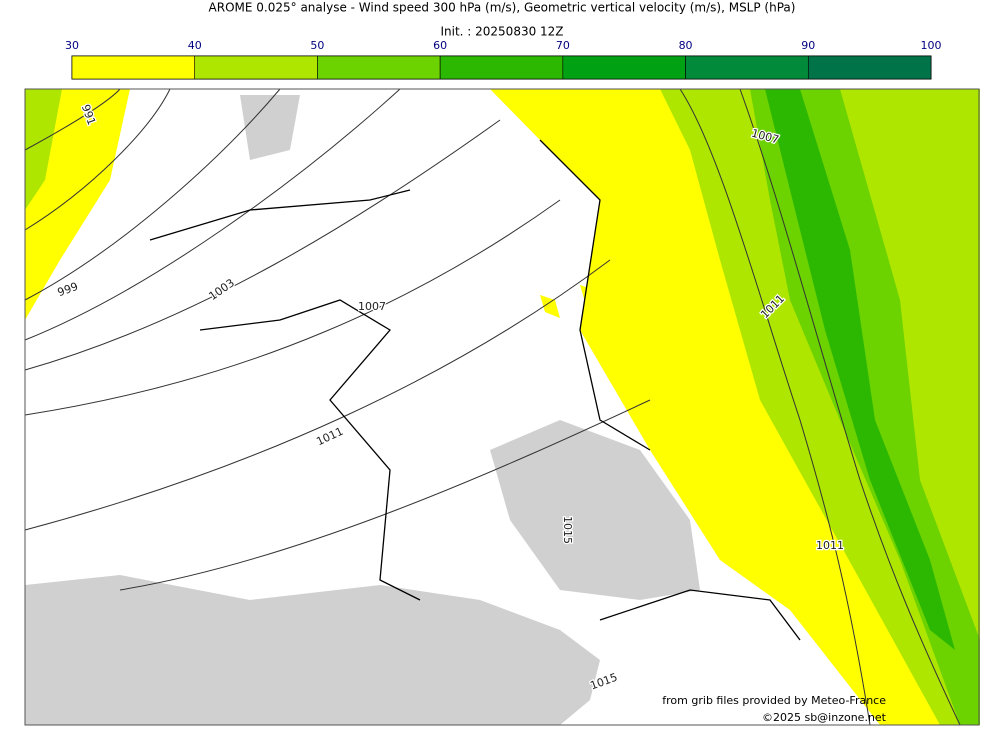 This screenshot has height=742, width=1005. What do you see at coordinates (317, 45) in the screenshot?
I see `colorbar-tick-label: 50` at bounding box center [317, 45].